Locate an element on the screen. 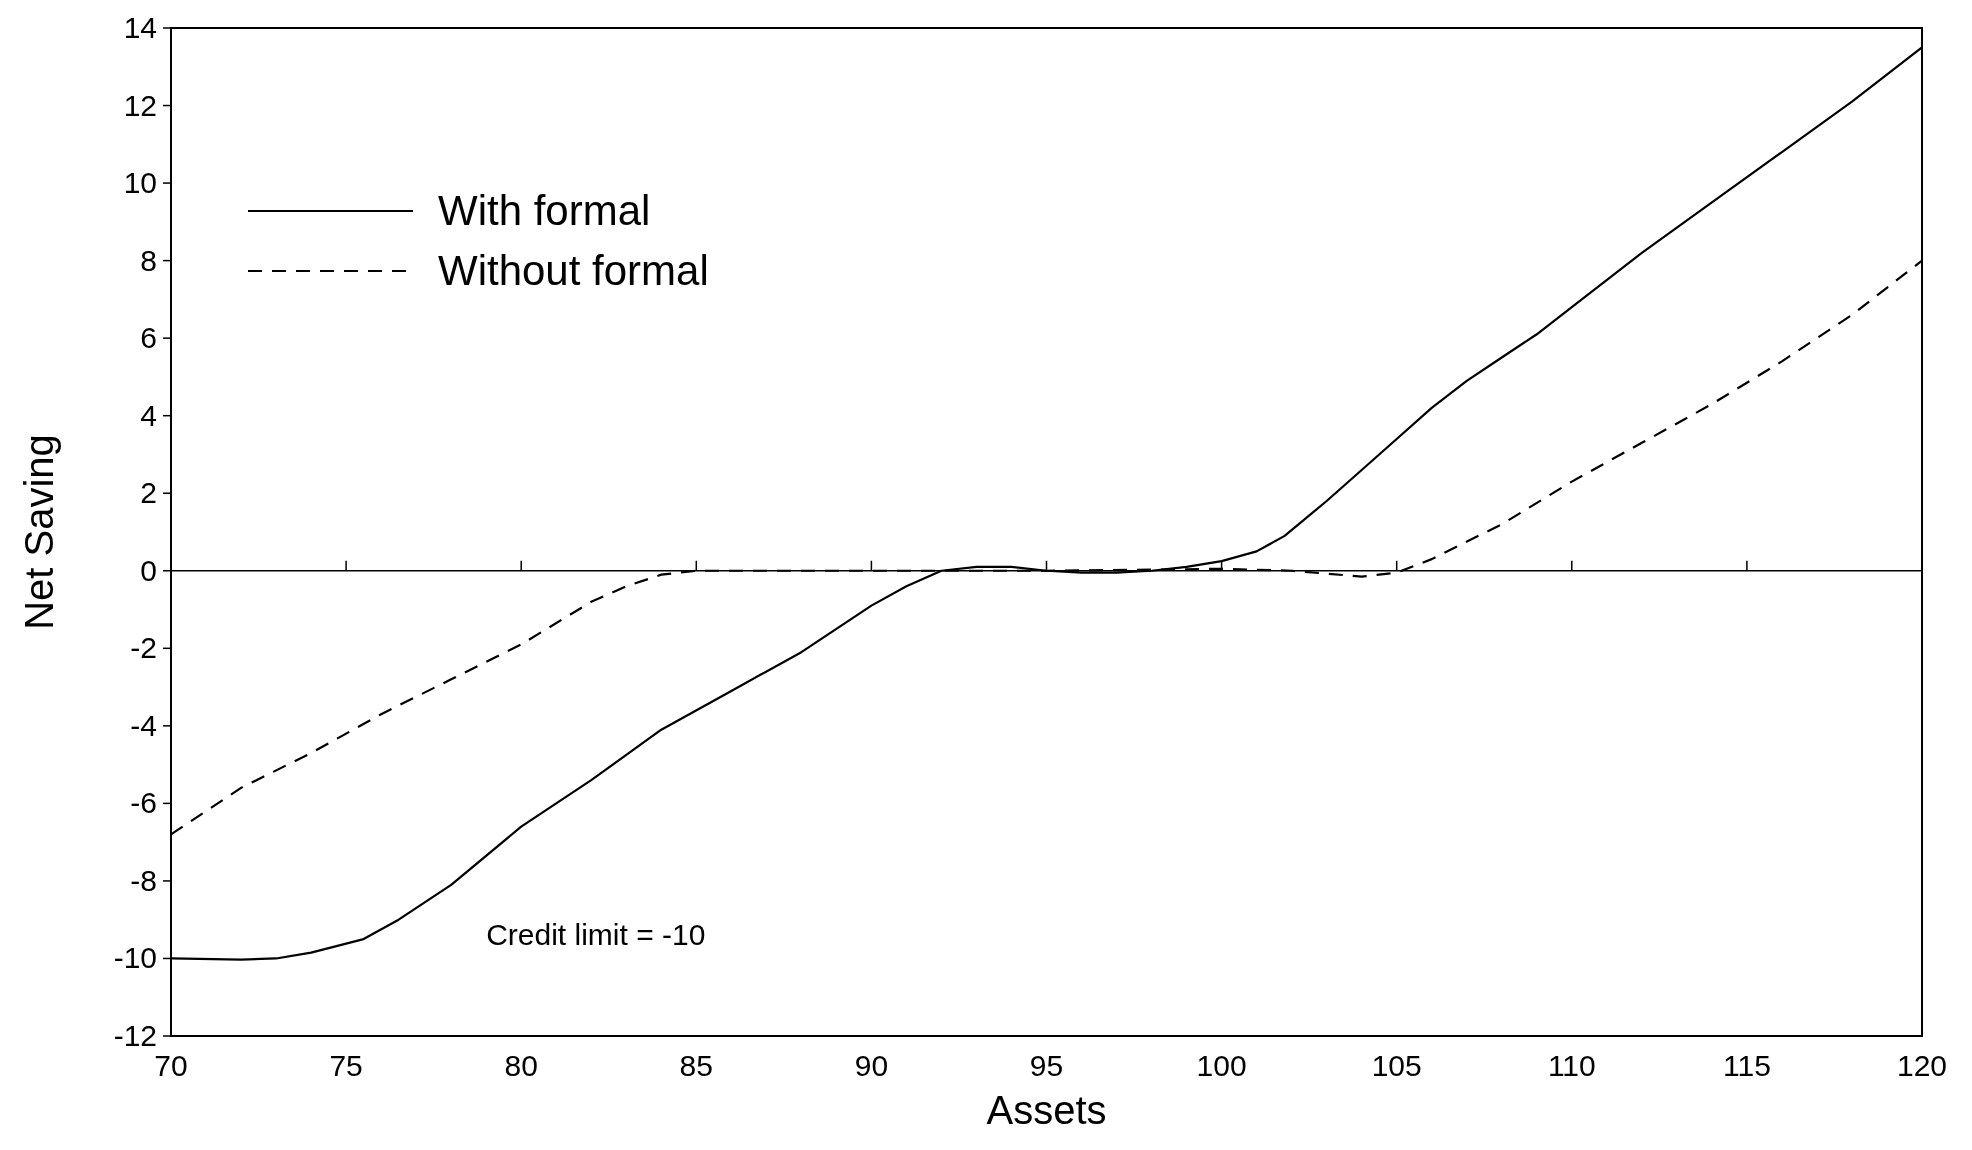 The height and width of the screenshot is (1150, 1972). x-tick-label: 95 is located at coordinates (1046, 1065).